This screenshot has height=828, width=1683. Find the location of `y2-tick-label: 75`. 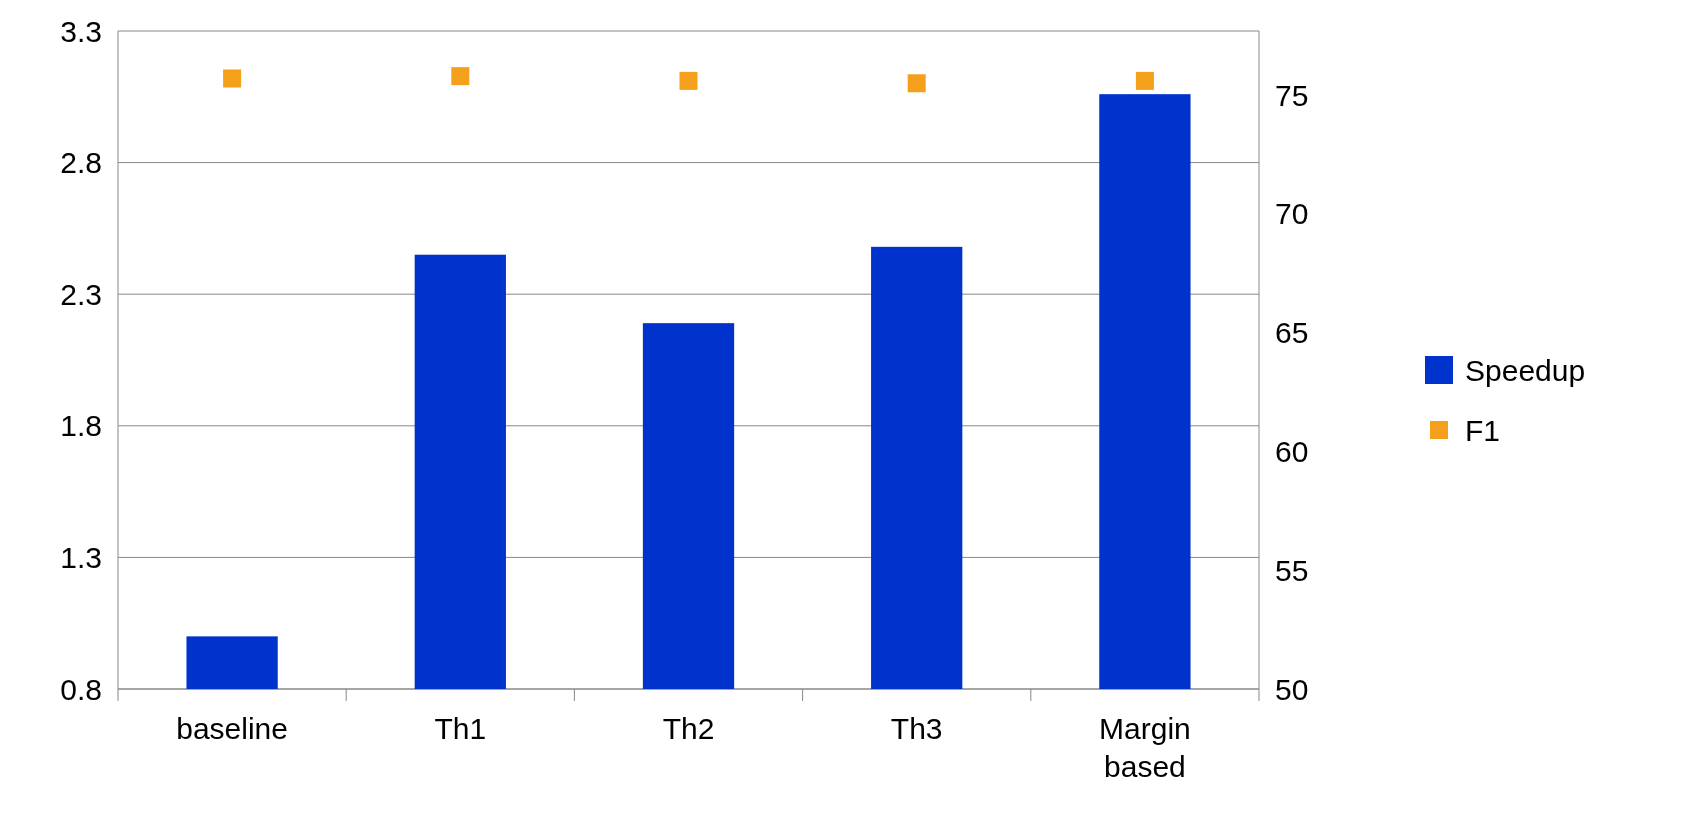

y2-tick-label: 75 is located at coordinates (1292, 95).